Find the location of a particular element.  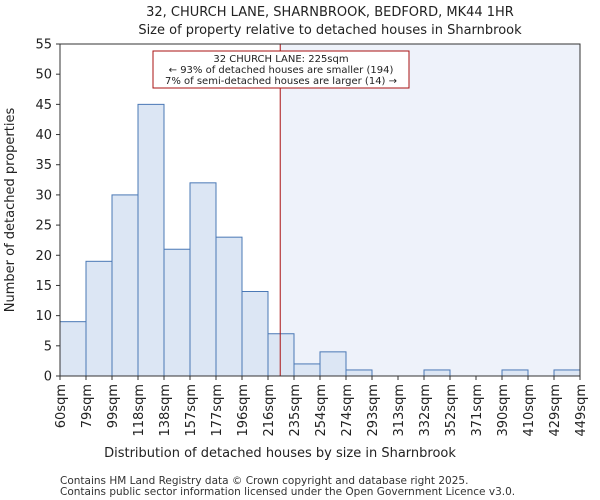

bar-60sqm is located at coordinates (73, 349).